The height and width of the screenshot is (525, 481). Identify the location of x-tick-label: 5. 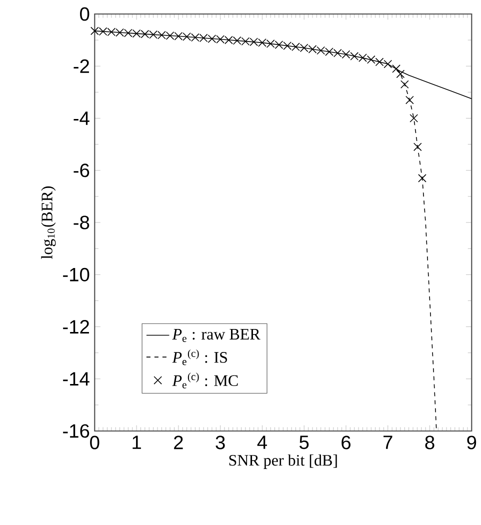
(304, 443).